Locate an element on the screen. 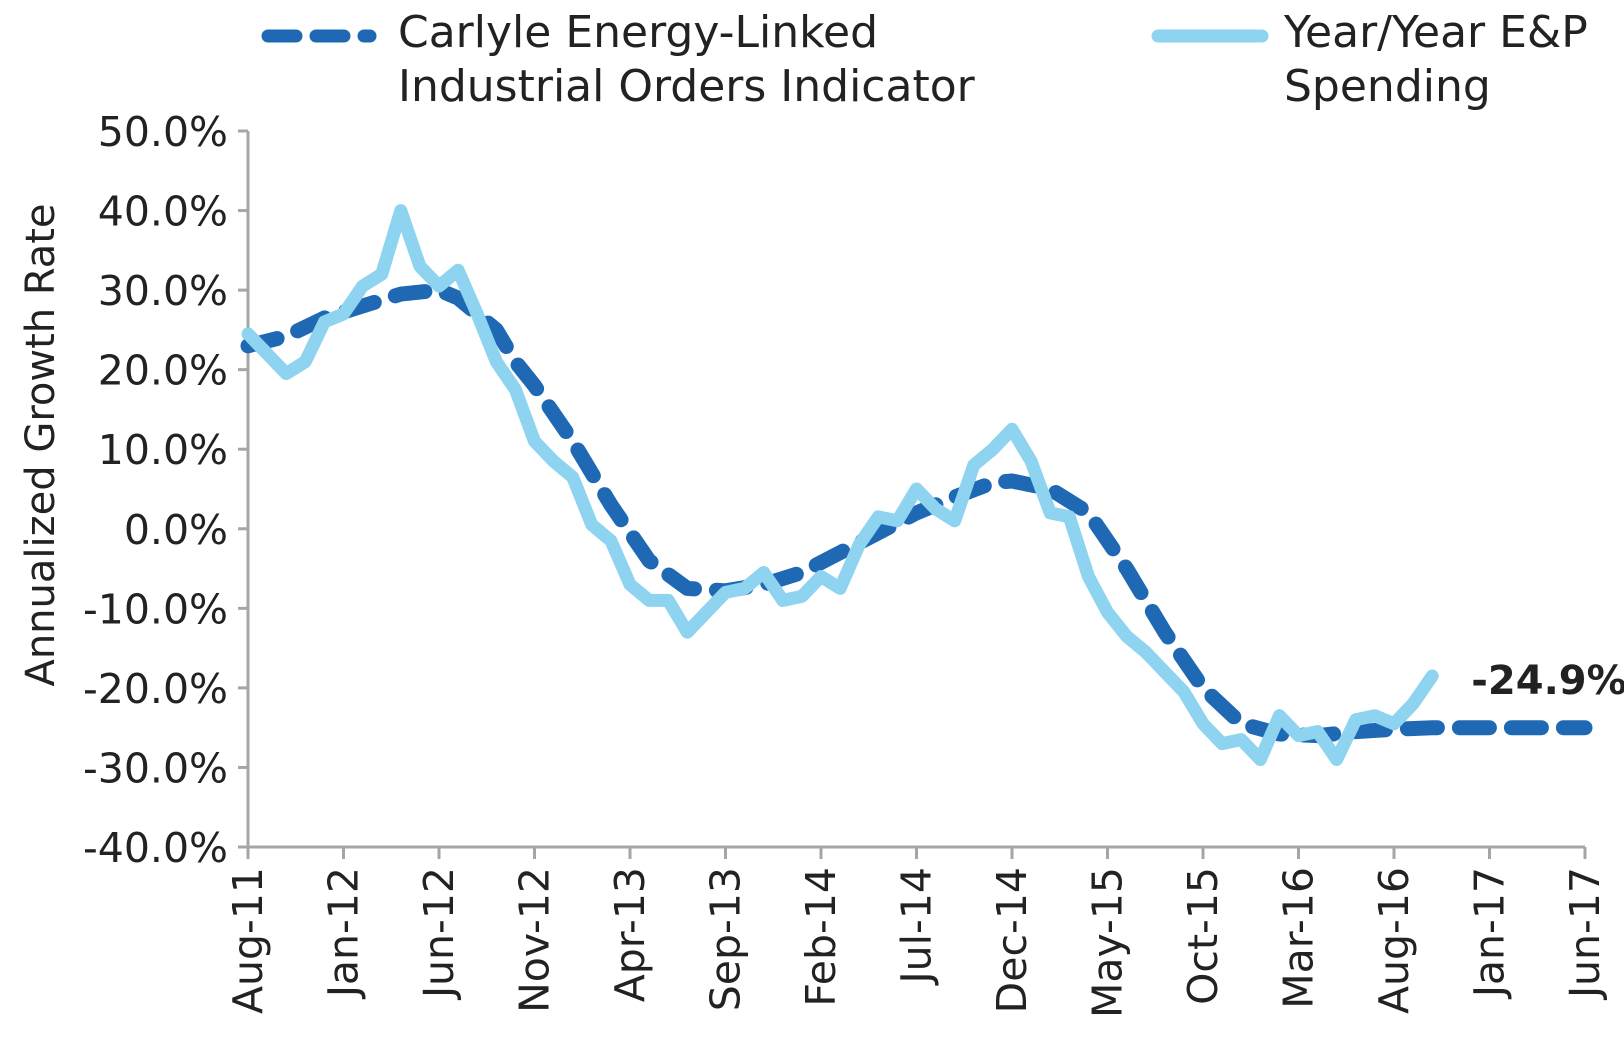 Image resolution: width=1624 pixels, height=1053 pixels. x-tick-label: Jul-14 is located at coordinates (917, 926).